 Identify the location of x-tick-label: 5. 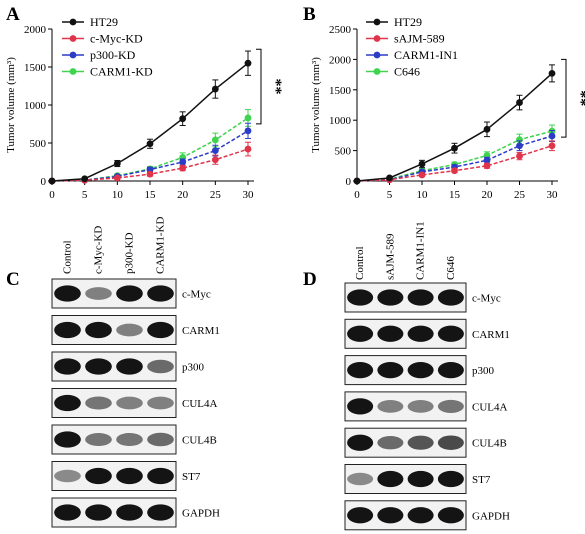
(390, 195).